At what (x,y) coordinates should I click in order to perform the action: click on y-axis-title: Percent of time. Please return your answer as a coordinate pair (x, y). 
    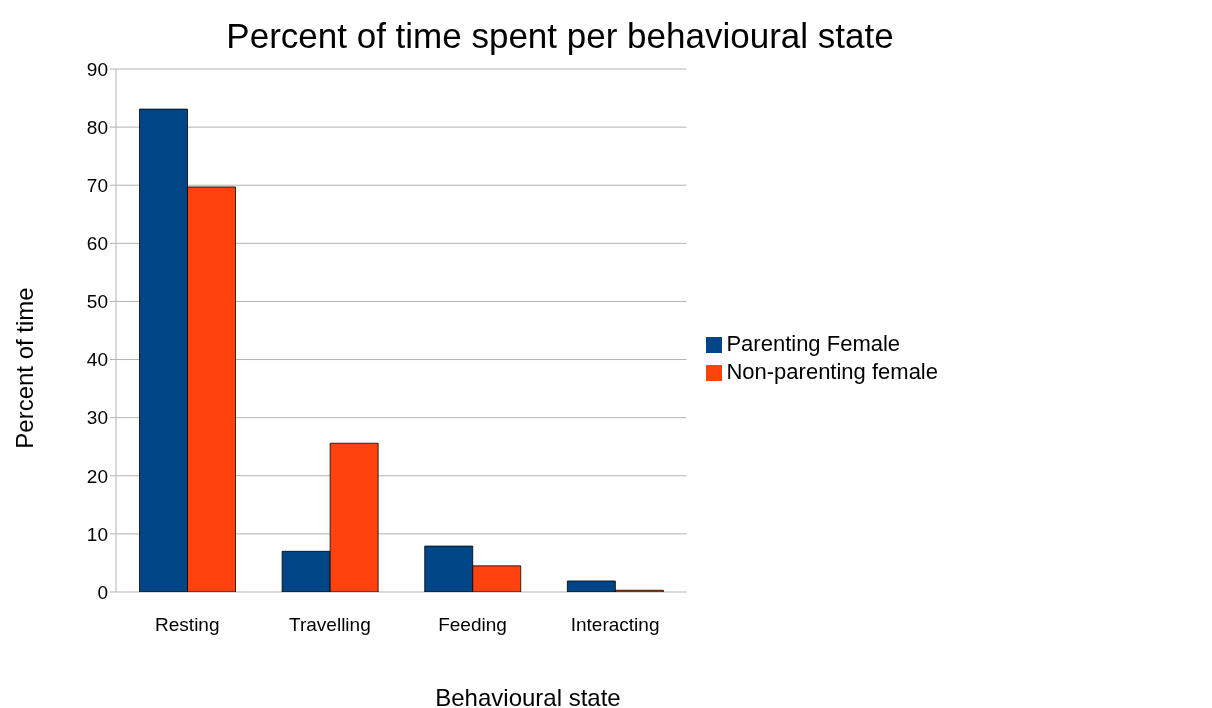
    Looking at the image, I should click on (25, 368).